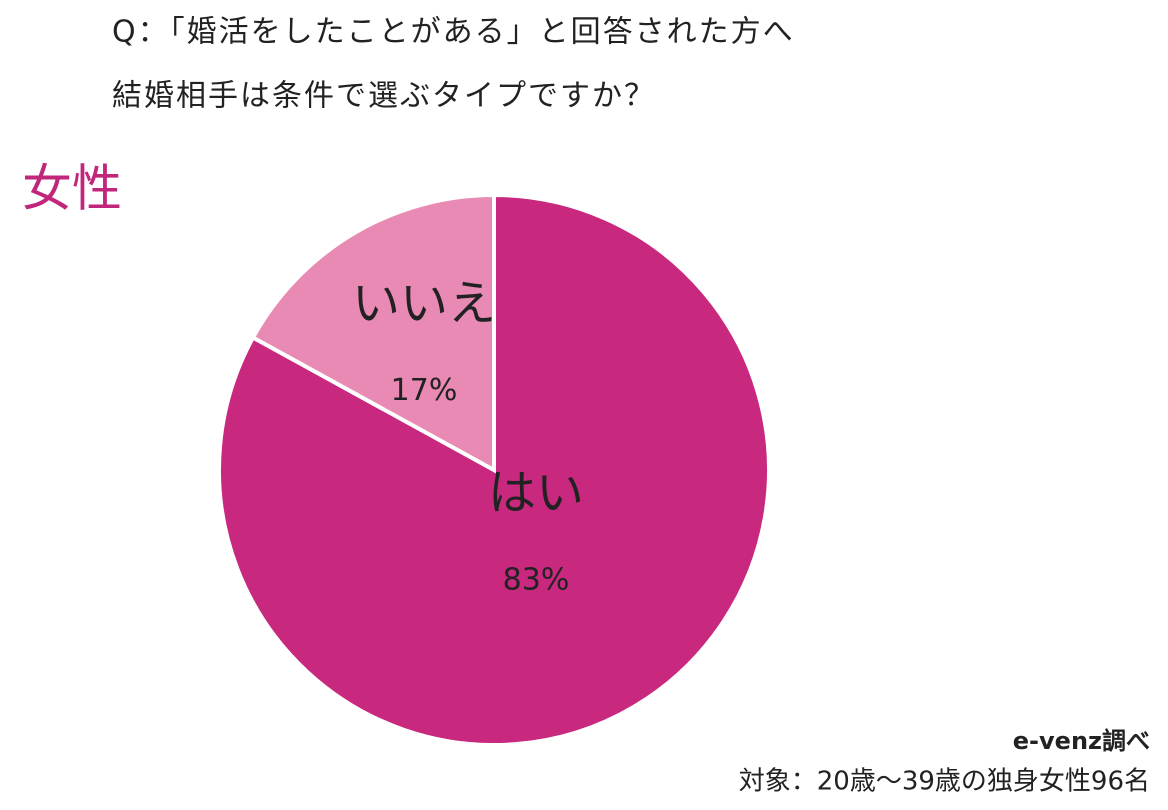 Image resolution: width=1168 pixels, height=810 pixels. What do you see at coordinates (72, 189) in the screenshot?
I see `group-label: 女性` at bounding box center [72, 189].